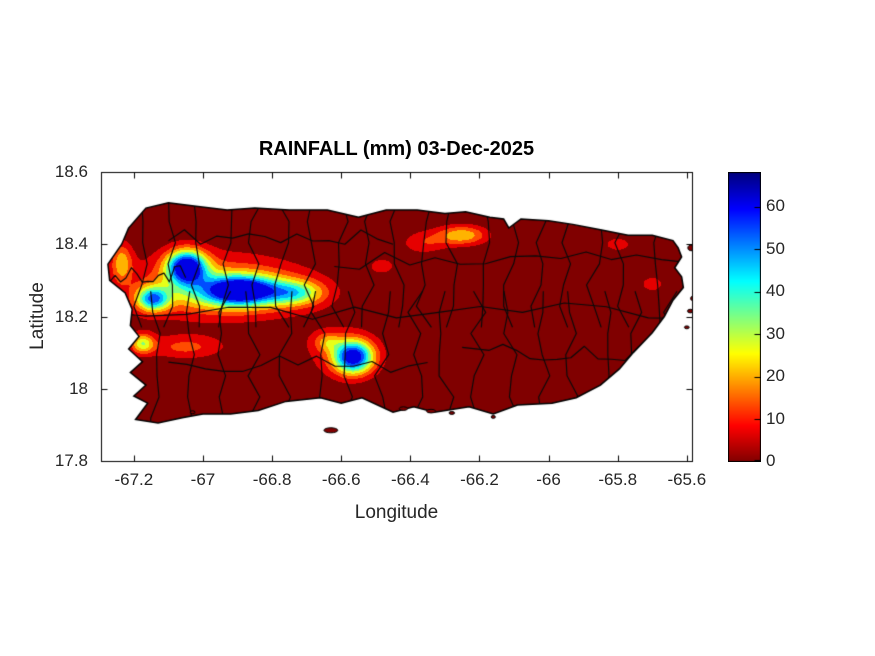 The image size is (875, 656). What do you see at coordinates (396, 149) in the screenshot?
I see `plot-title: RAINFALL (mm) 03-Dec-2025` at bounding box center [396, 149].